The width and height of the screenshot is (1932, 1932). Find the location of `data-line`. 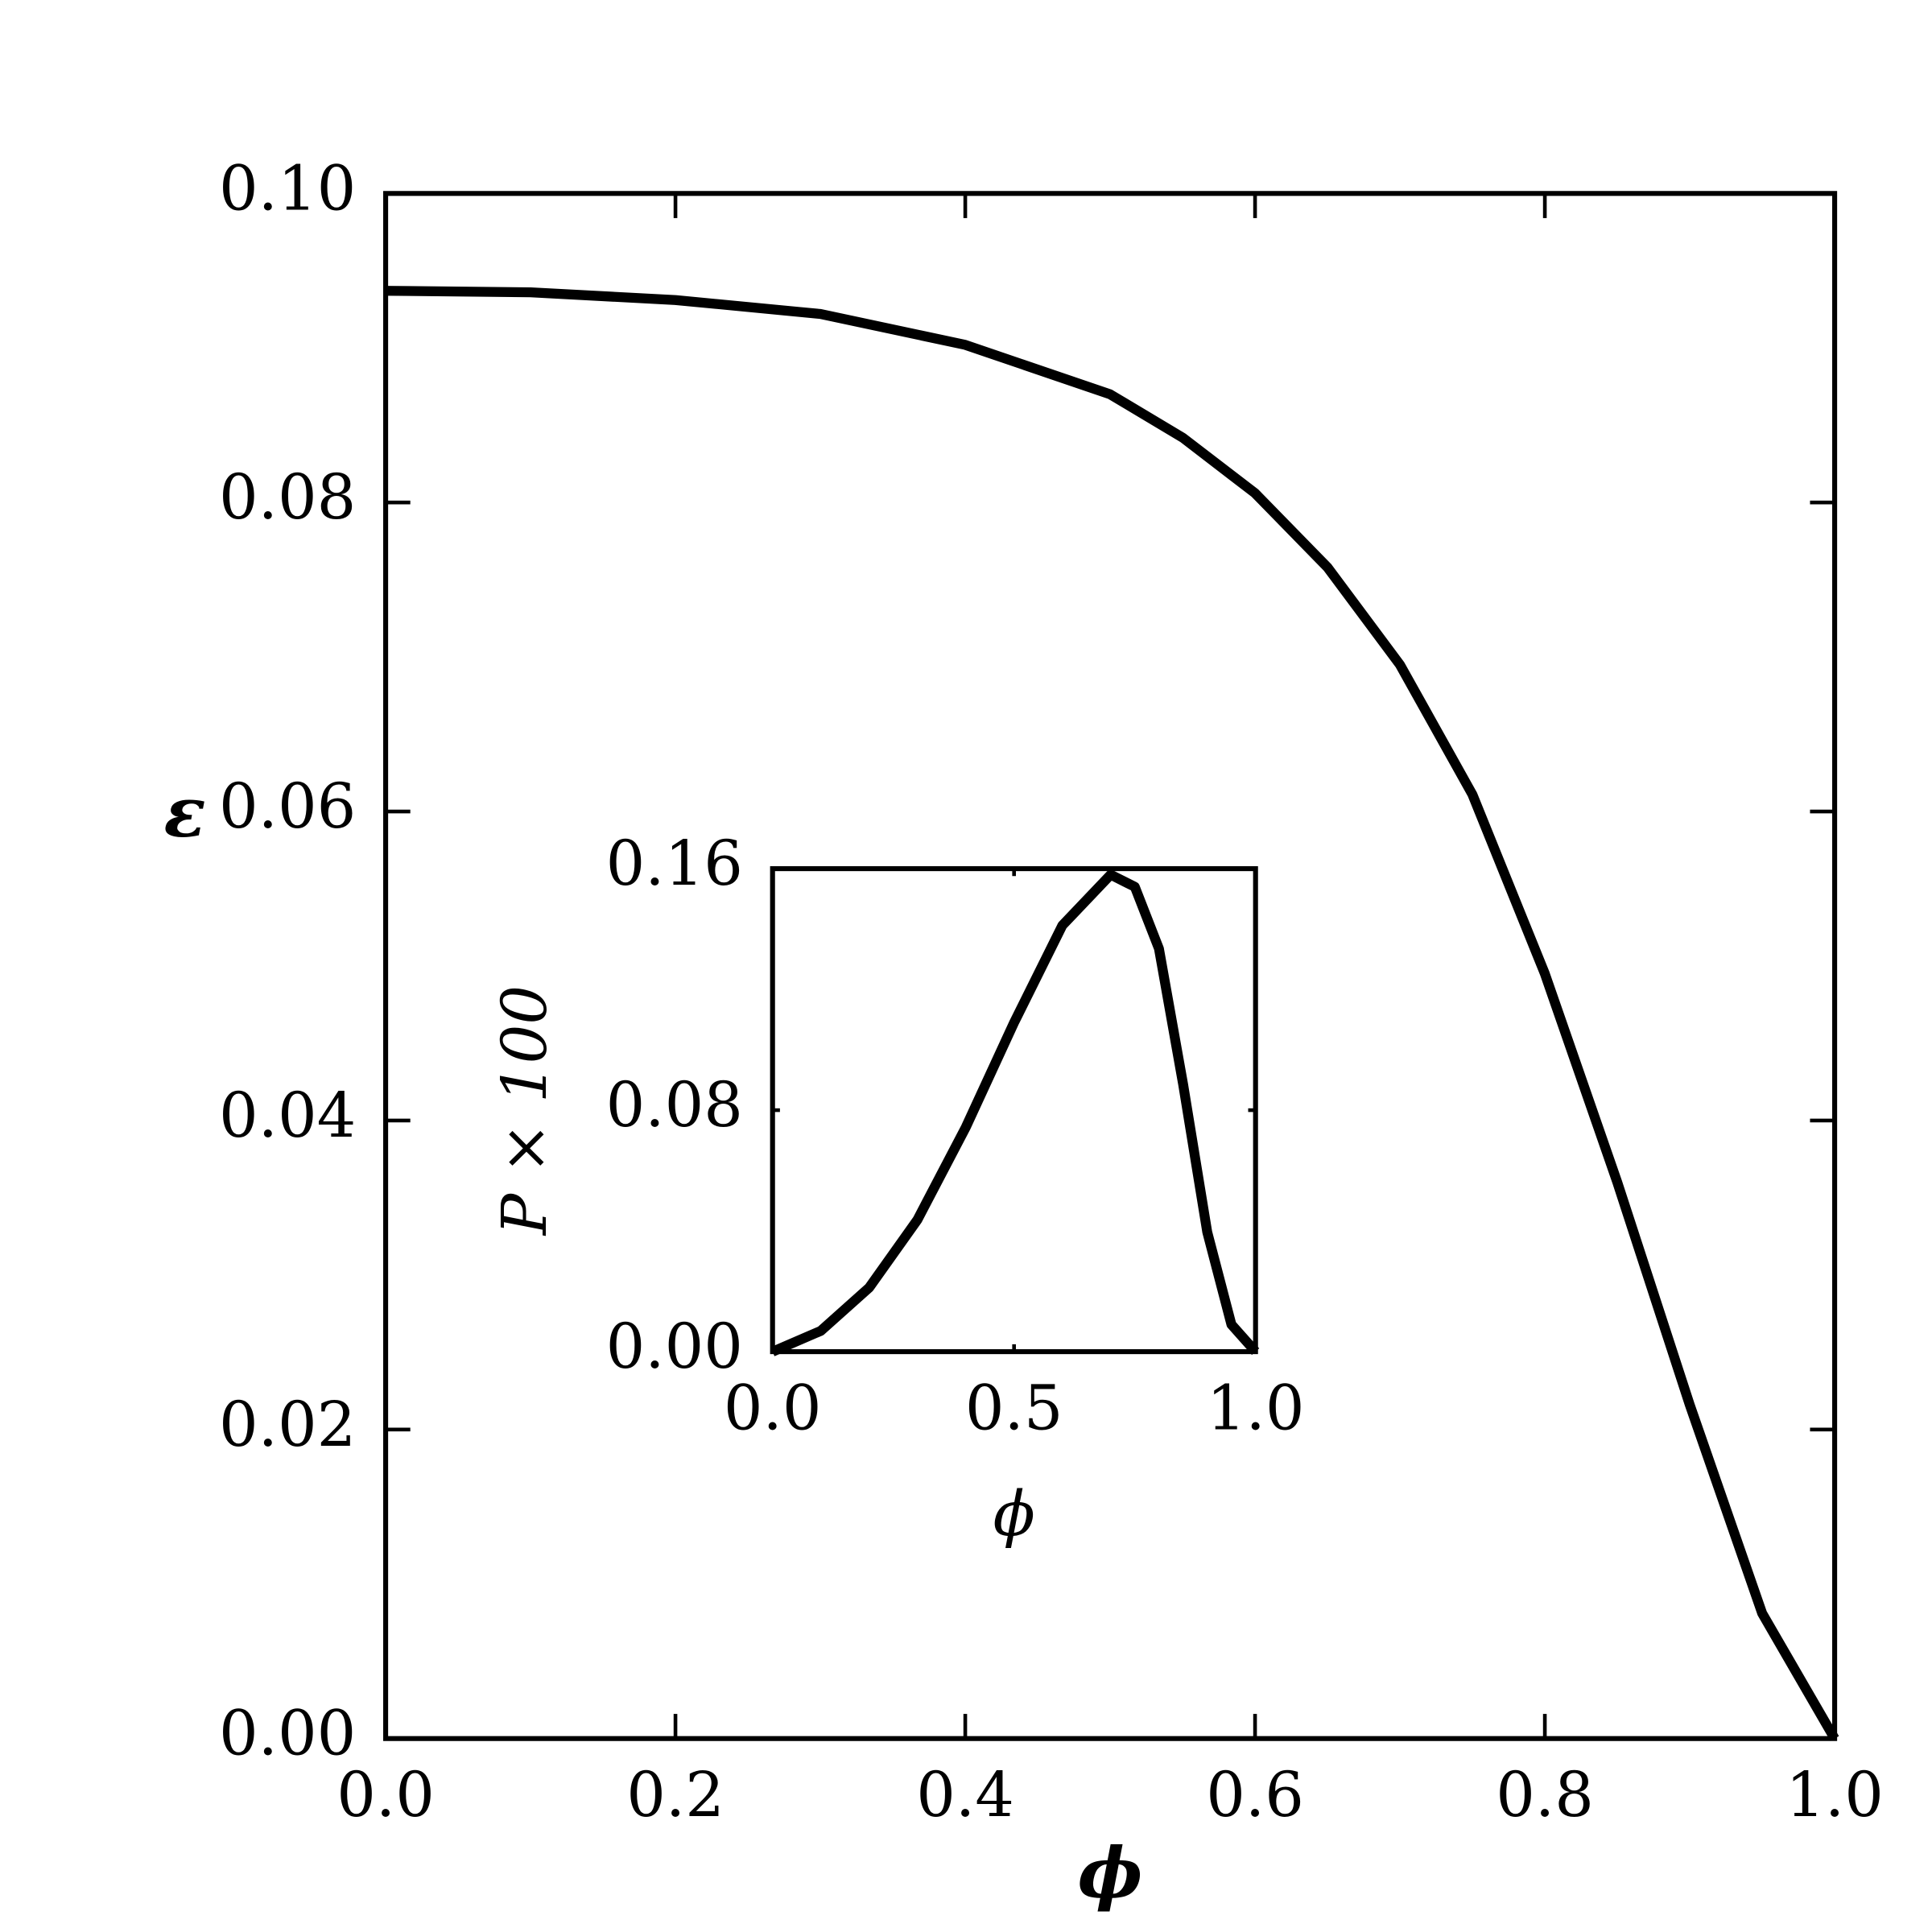

data-line is located at coordinates (1015, 1112).